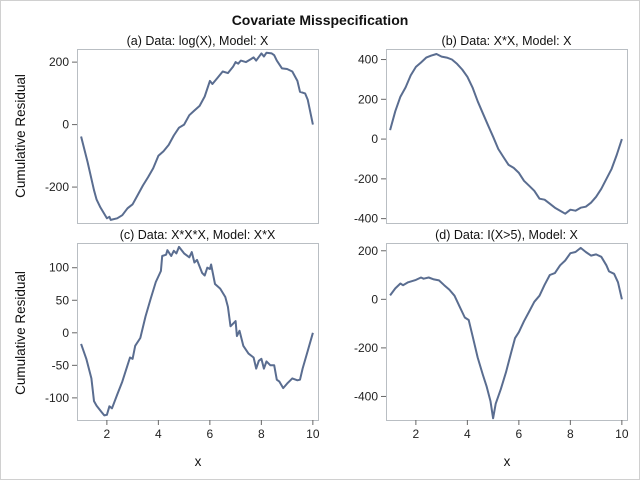 This screenshot has width=640, height=480. What do you see at coordinates (507, 461) in the screenshot?
I see `x-axis-label-right: x` at bounding box center [507, 461].